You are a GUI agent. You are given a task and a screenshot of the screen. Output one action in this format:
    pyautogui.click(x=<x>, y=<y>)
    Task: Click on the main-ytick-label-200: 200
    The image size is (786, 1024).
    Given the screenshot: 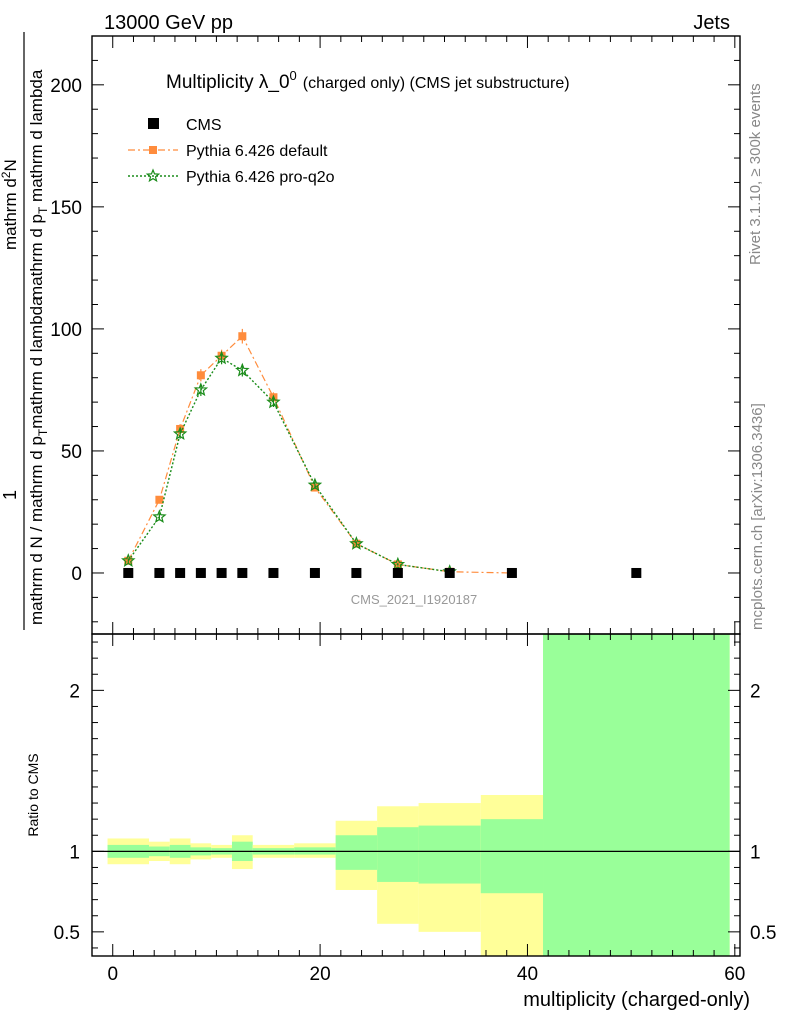 What is the action you would take?
    pyautogui.click(x=66, y=86)
    